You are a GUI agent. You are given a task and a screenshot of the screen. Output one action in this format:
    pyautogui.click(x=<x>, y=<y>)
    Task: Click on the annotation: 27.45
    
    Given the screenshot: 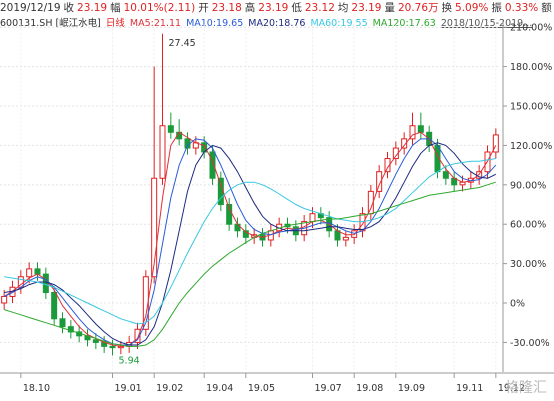 What is the action you would take?
    pyautogui.click(x=182, y=43)
    